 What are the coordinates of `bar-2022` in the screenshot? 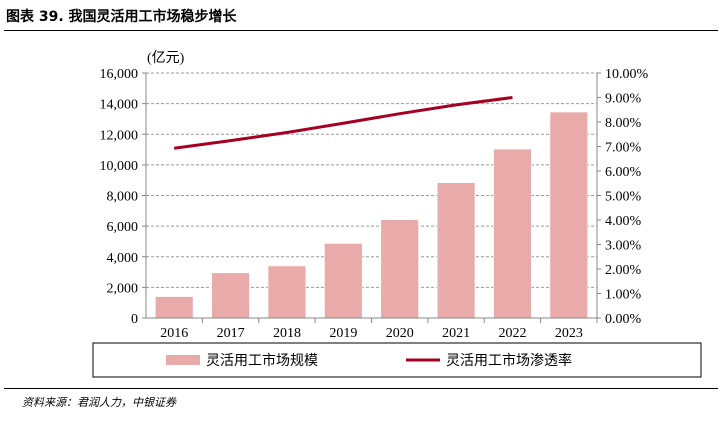 It's located at (512, 233).